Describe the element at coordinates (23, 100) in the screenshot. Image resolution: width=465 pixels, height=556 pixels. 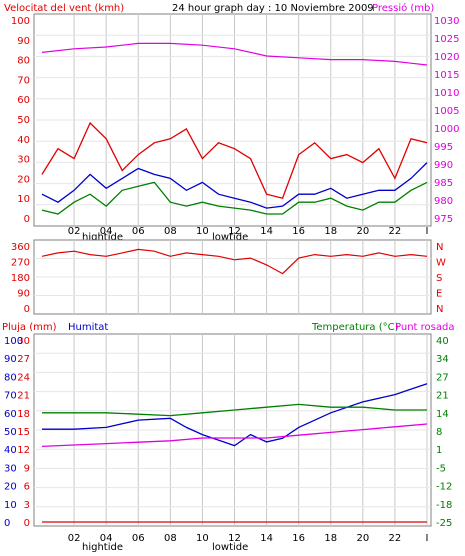
I see `wind-tick-4: 60` at that location.